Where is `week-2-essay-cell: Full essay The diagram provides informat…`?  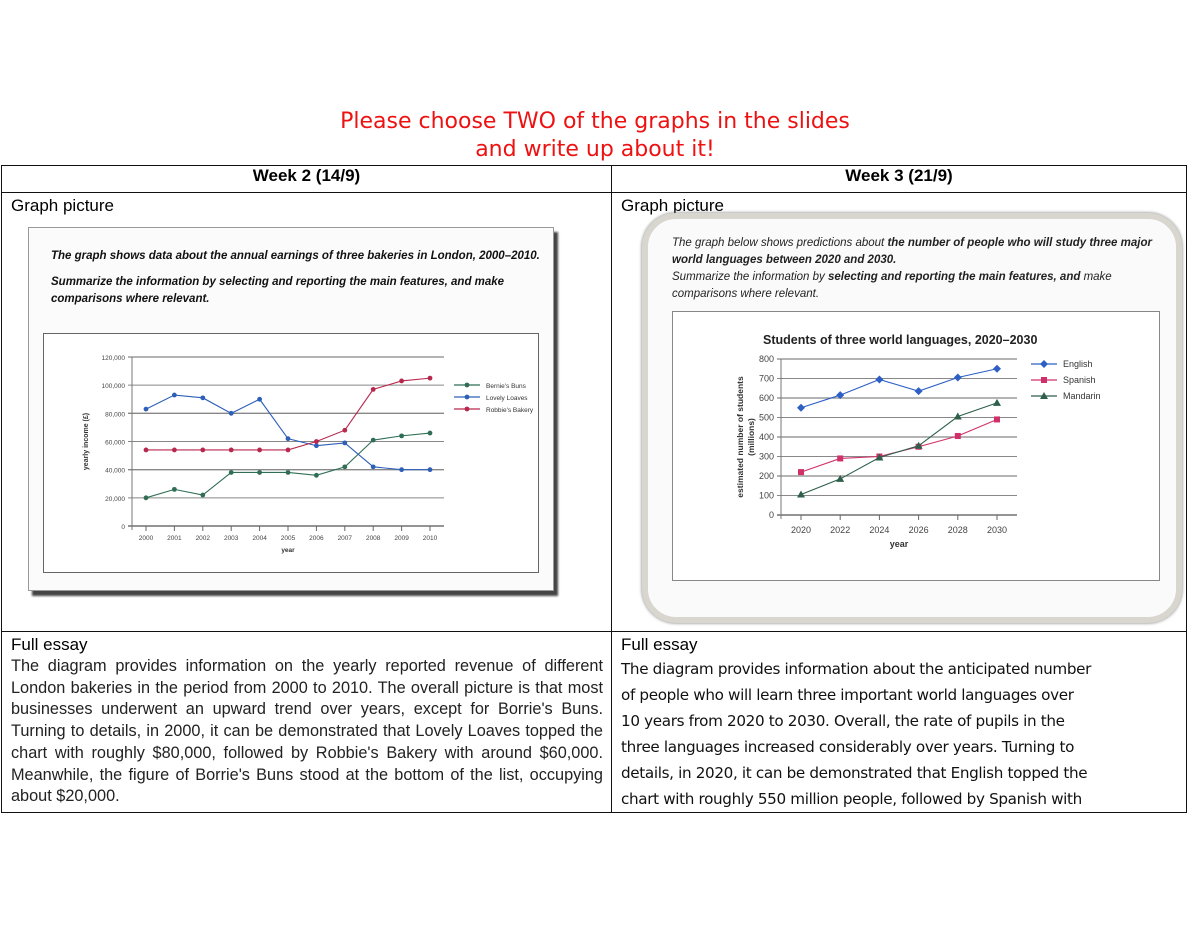
week-2-essay-cell: Full essay The diagram provides informat… is located at coordinates (306, 722).